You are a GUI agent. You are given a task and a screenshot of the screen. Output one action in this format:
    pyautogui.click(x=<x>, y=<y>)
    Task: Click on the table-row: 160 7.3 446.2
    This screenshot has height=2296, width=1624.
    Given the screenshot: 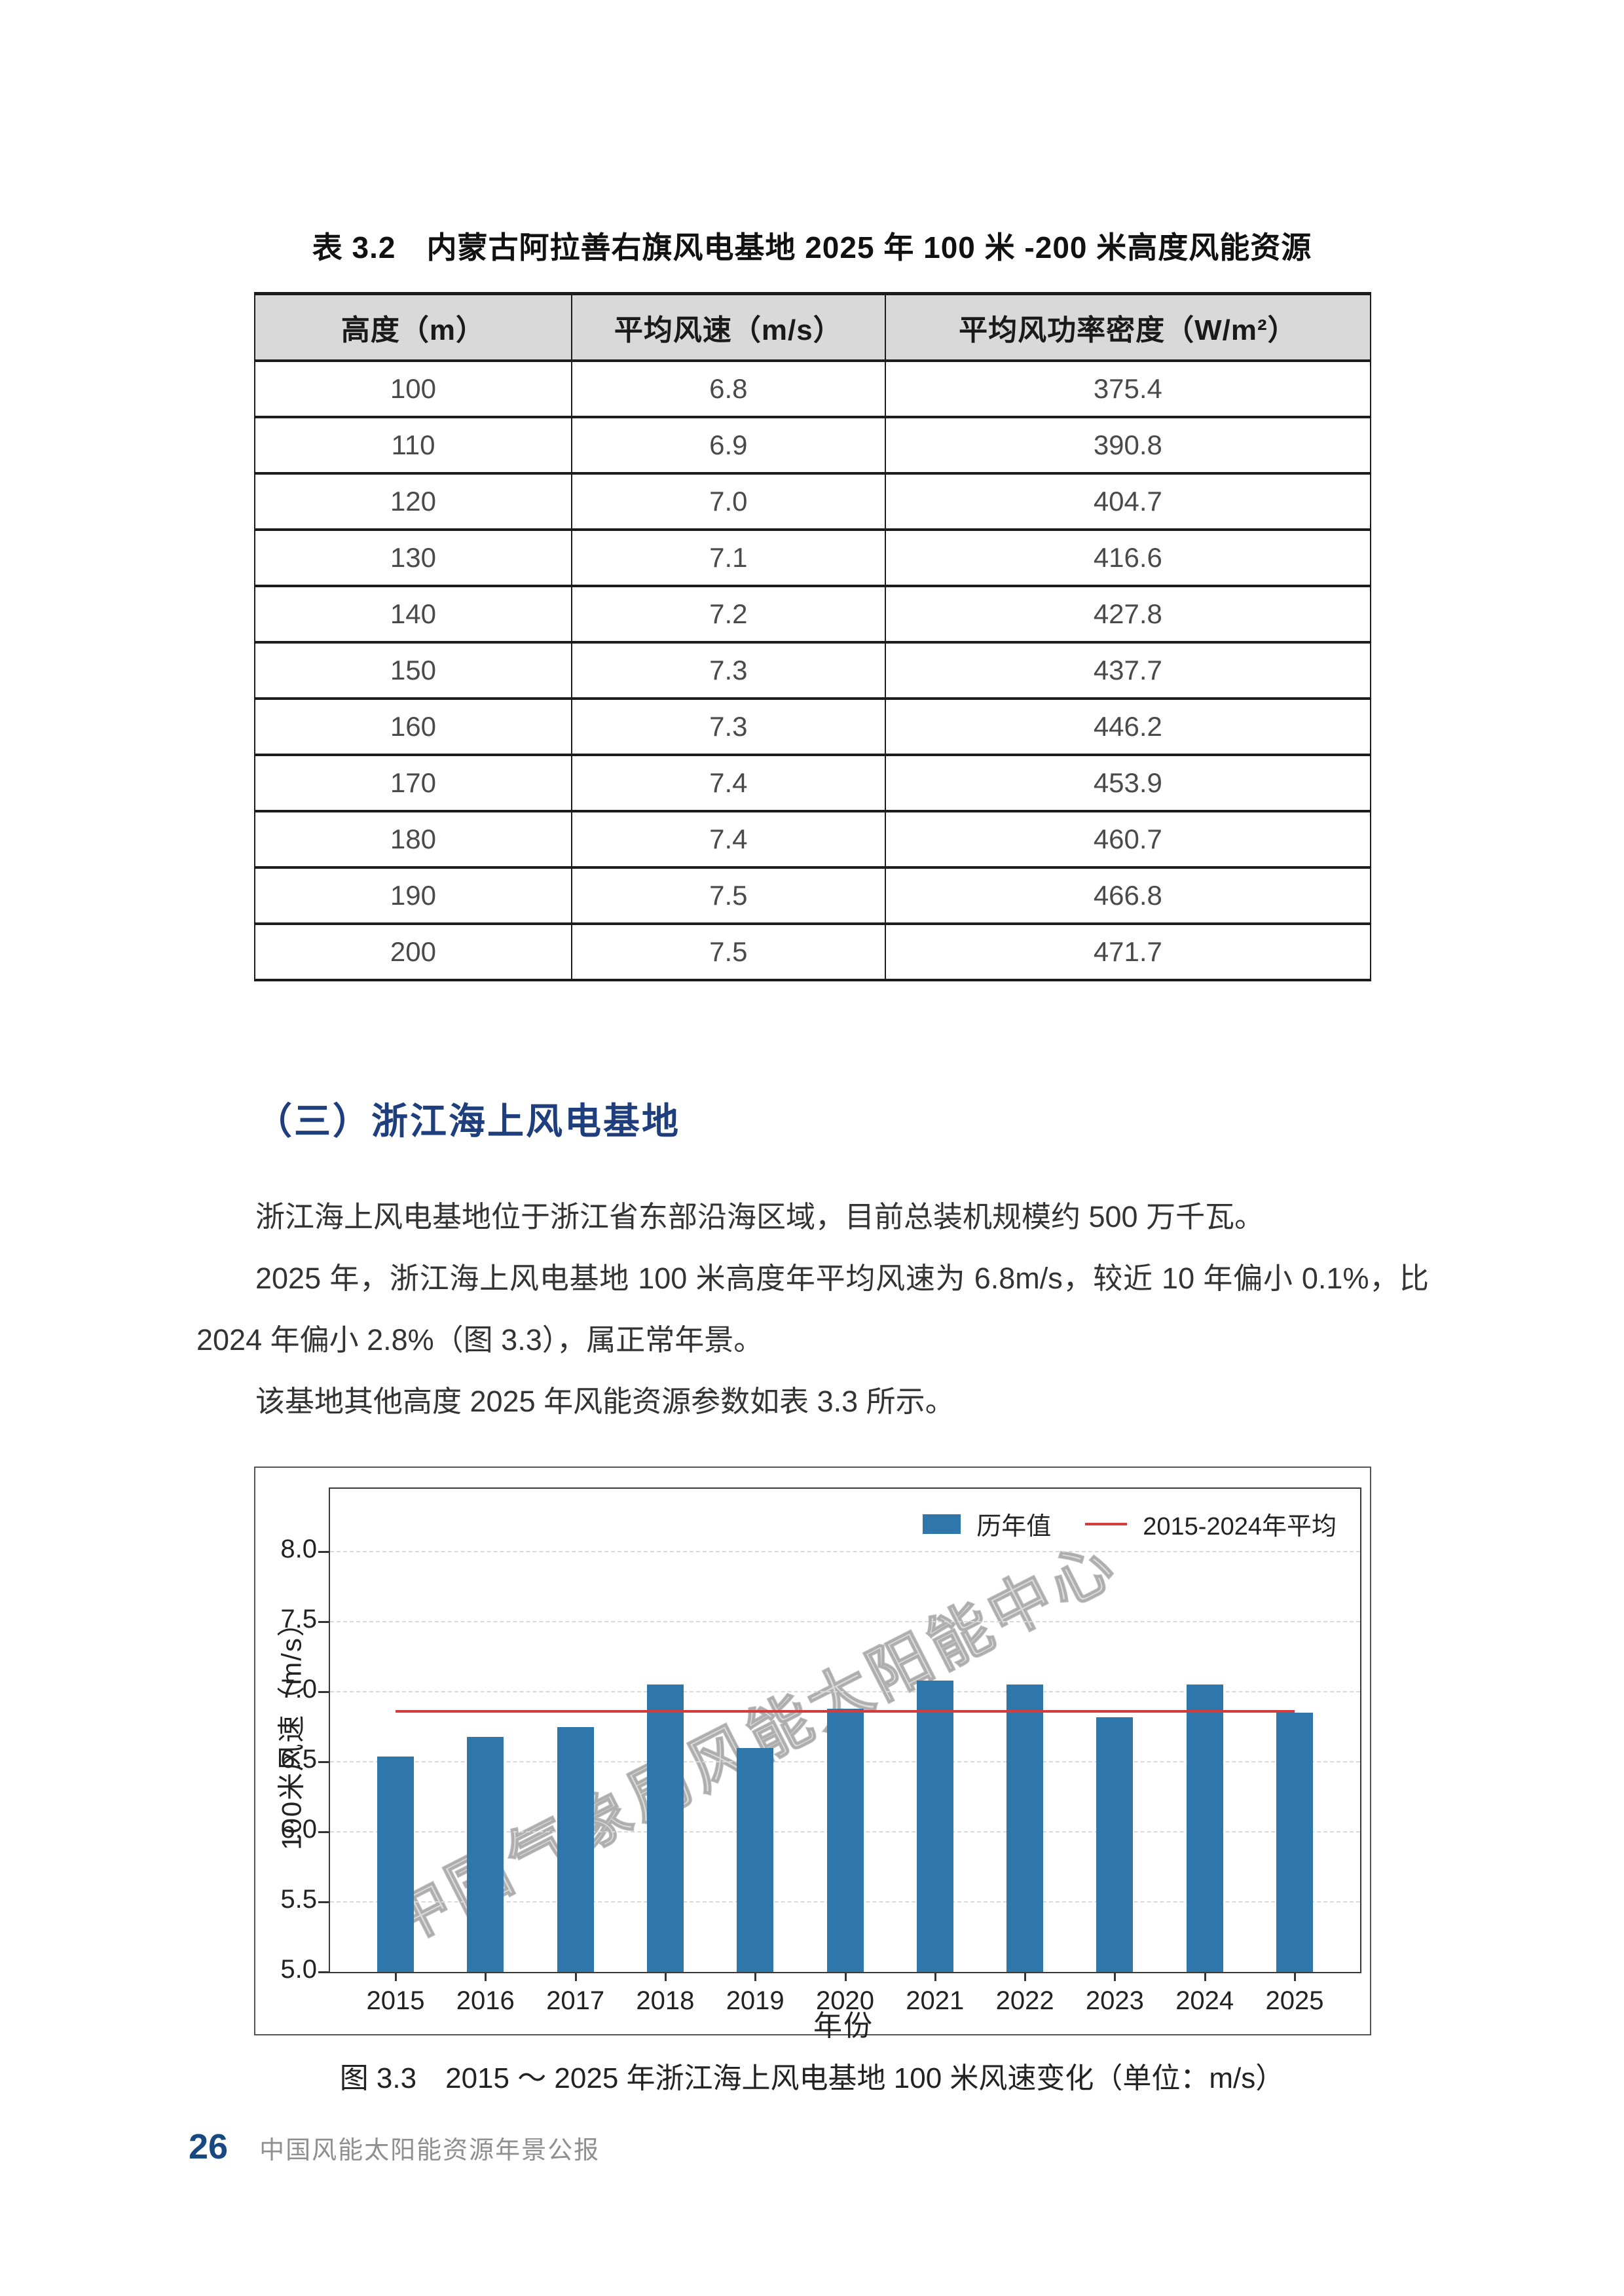 What is the action you would take?
    pyautogui.click(x=813, y=726)
    